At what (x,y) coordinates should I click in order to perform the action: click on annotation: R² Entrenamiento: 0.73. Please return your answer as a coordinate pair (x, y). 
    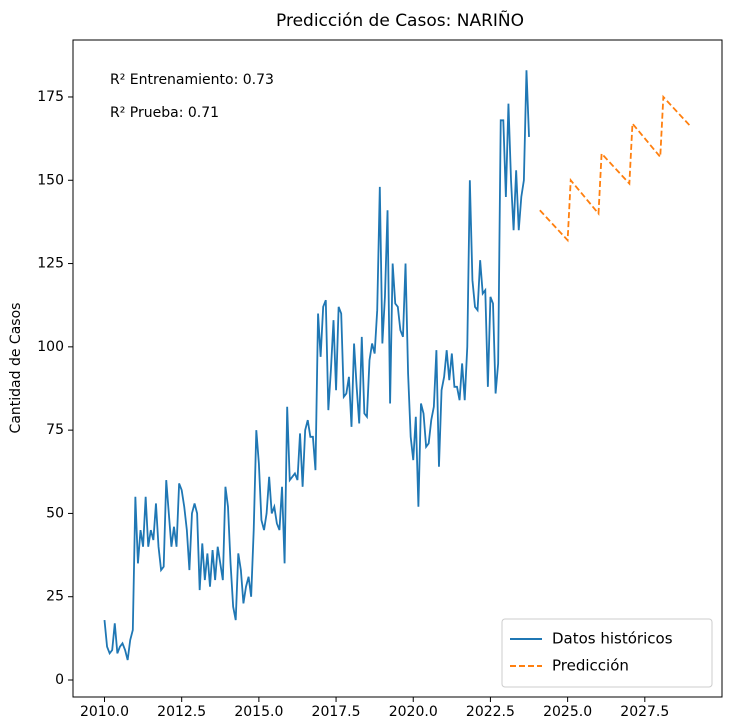
    Looking at the image, I should click on (192, 80).